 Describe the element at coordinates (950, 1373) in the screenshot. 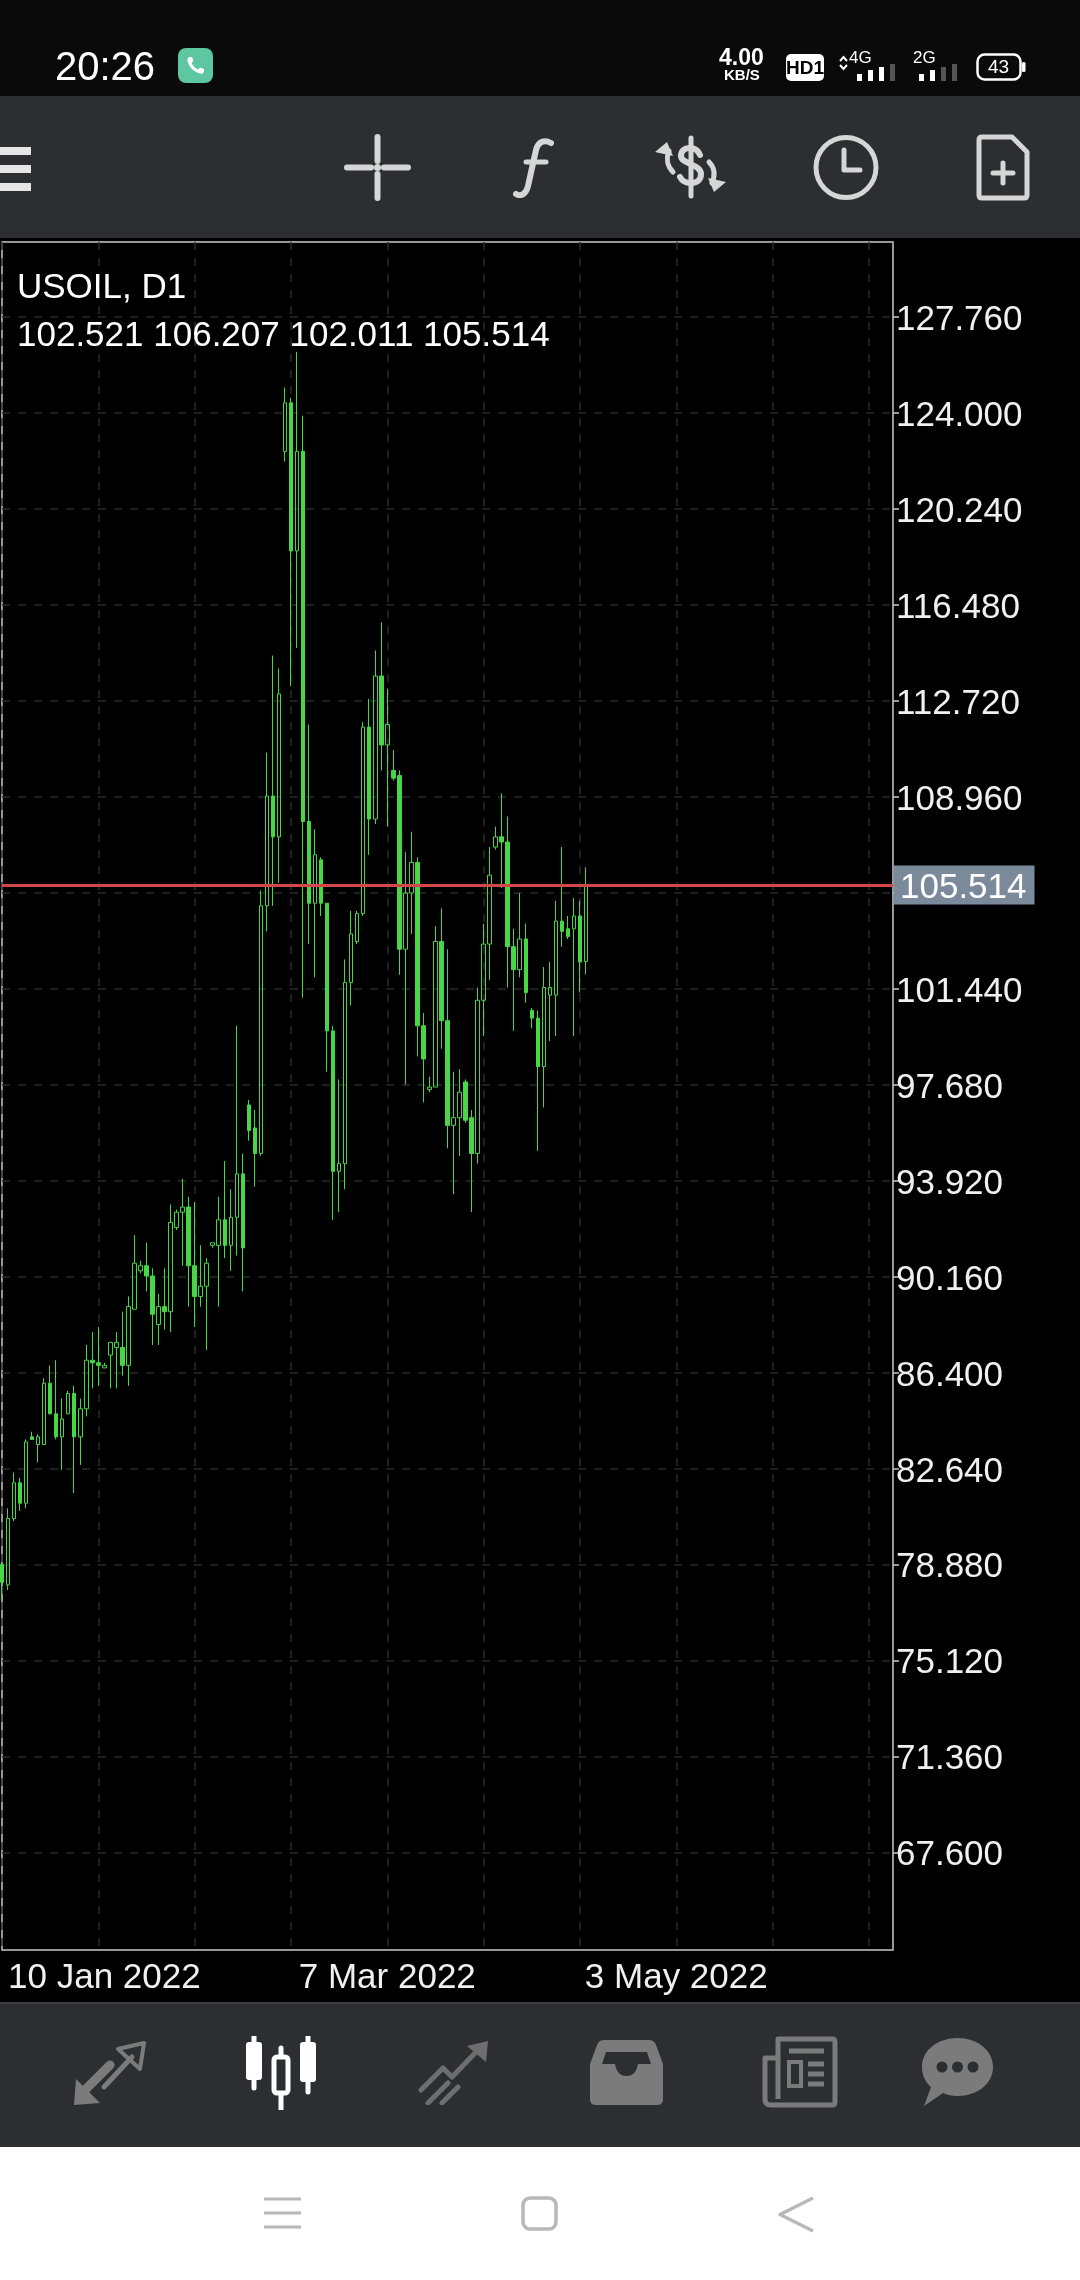

I see `y-tick-label: 86.400` at that location.